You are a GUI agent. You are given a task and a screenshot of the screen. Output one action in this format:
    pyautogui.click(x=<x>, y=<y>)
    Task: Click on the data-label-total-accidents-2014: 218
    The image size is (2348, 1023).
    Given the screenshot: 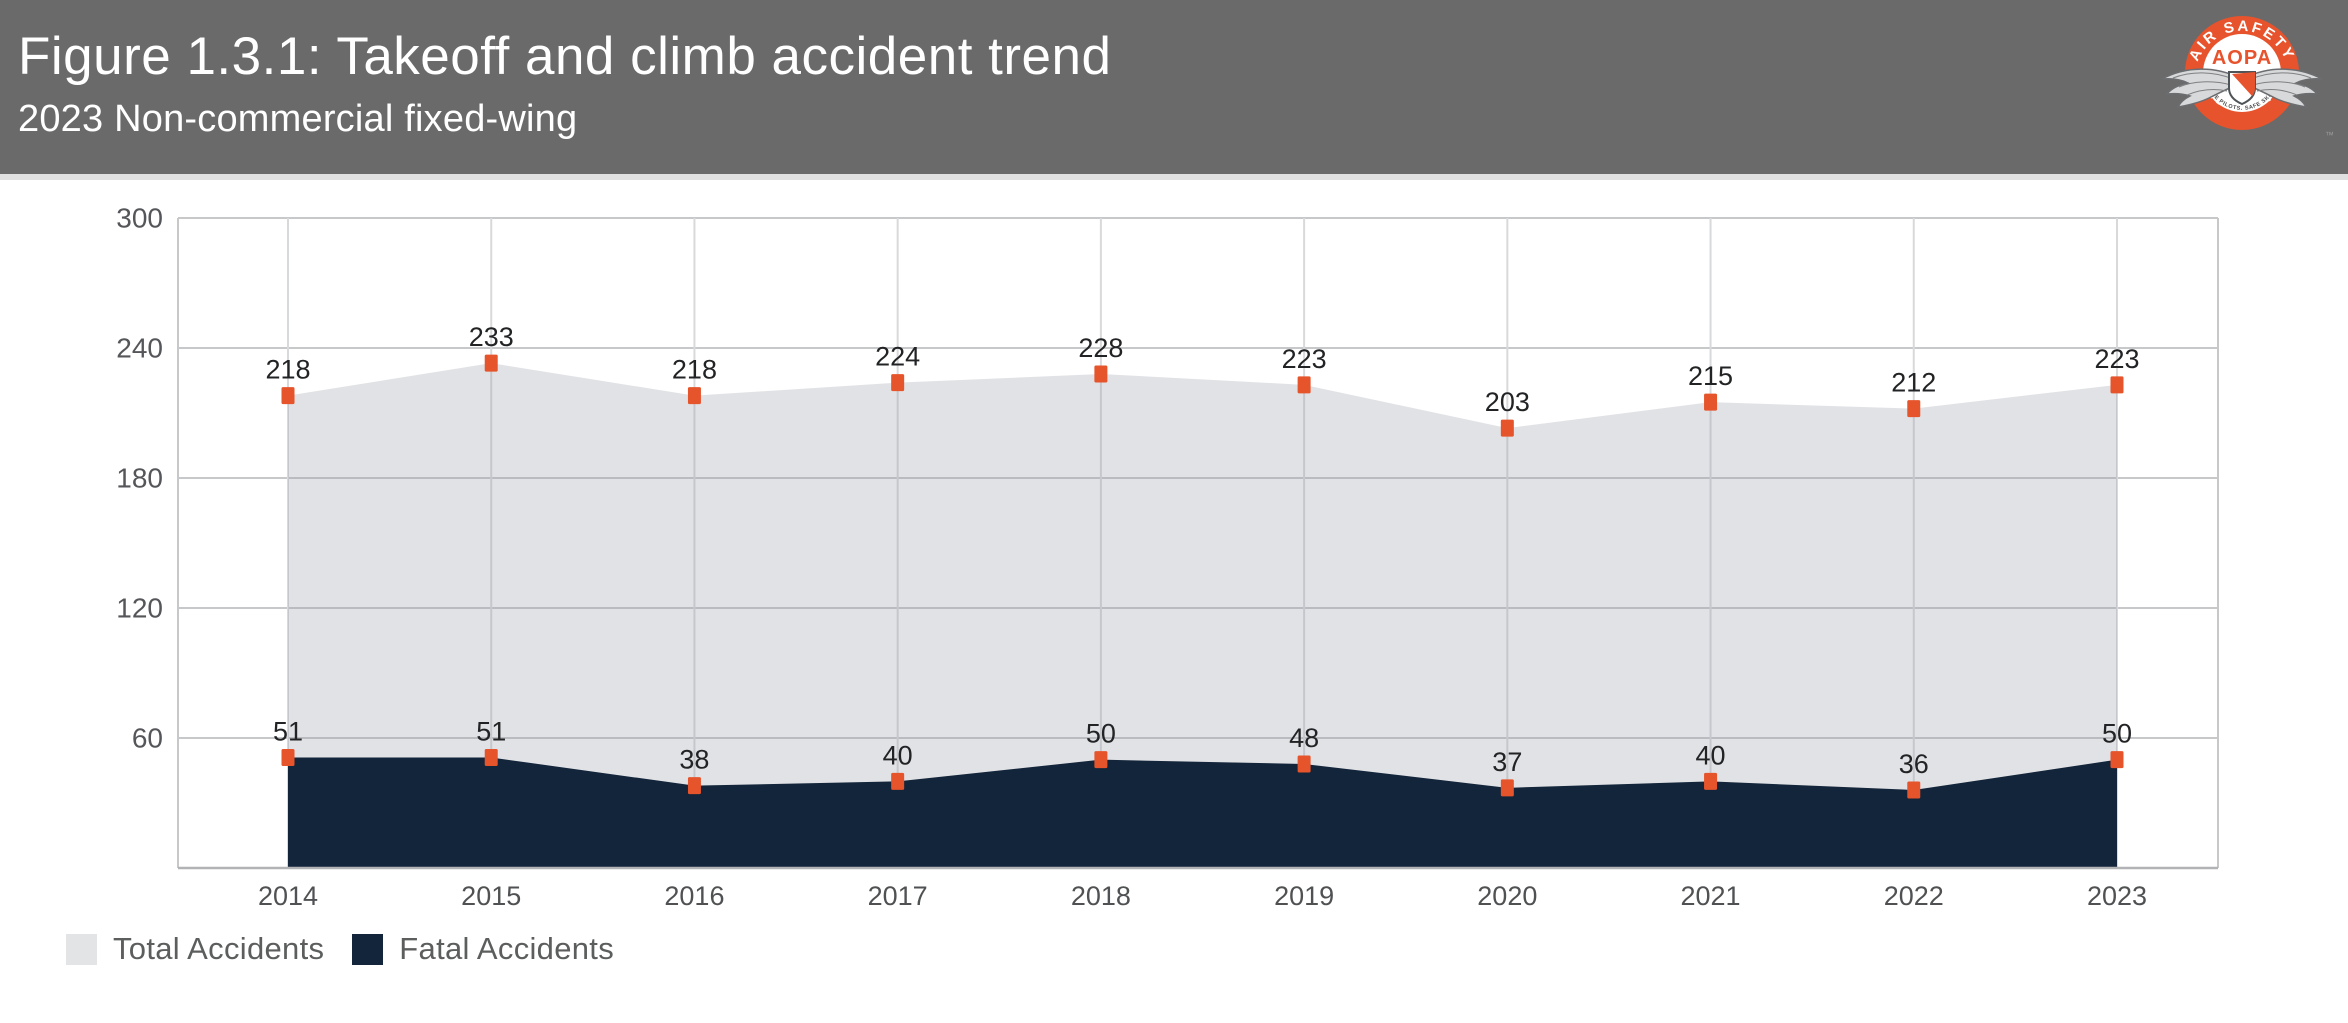 What is the action you would take?
    pyautogui.click(x=287, y=370)
    